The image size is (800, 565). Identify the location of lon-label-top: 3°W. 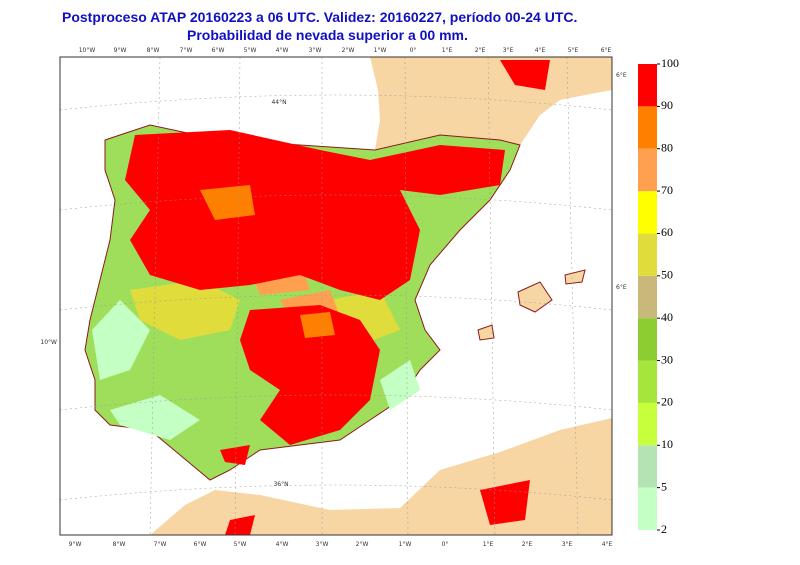
(315, 50).